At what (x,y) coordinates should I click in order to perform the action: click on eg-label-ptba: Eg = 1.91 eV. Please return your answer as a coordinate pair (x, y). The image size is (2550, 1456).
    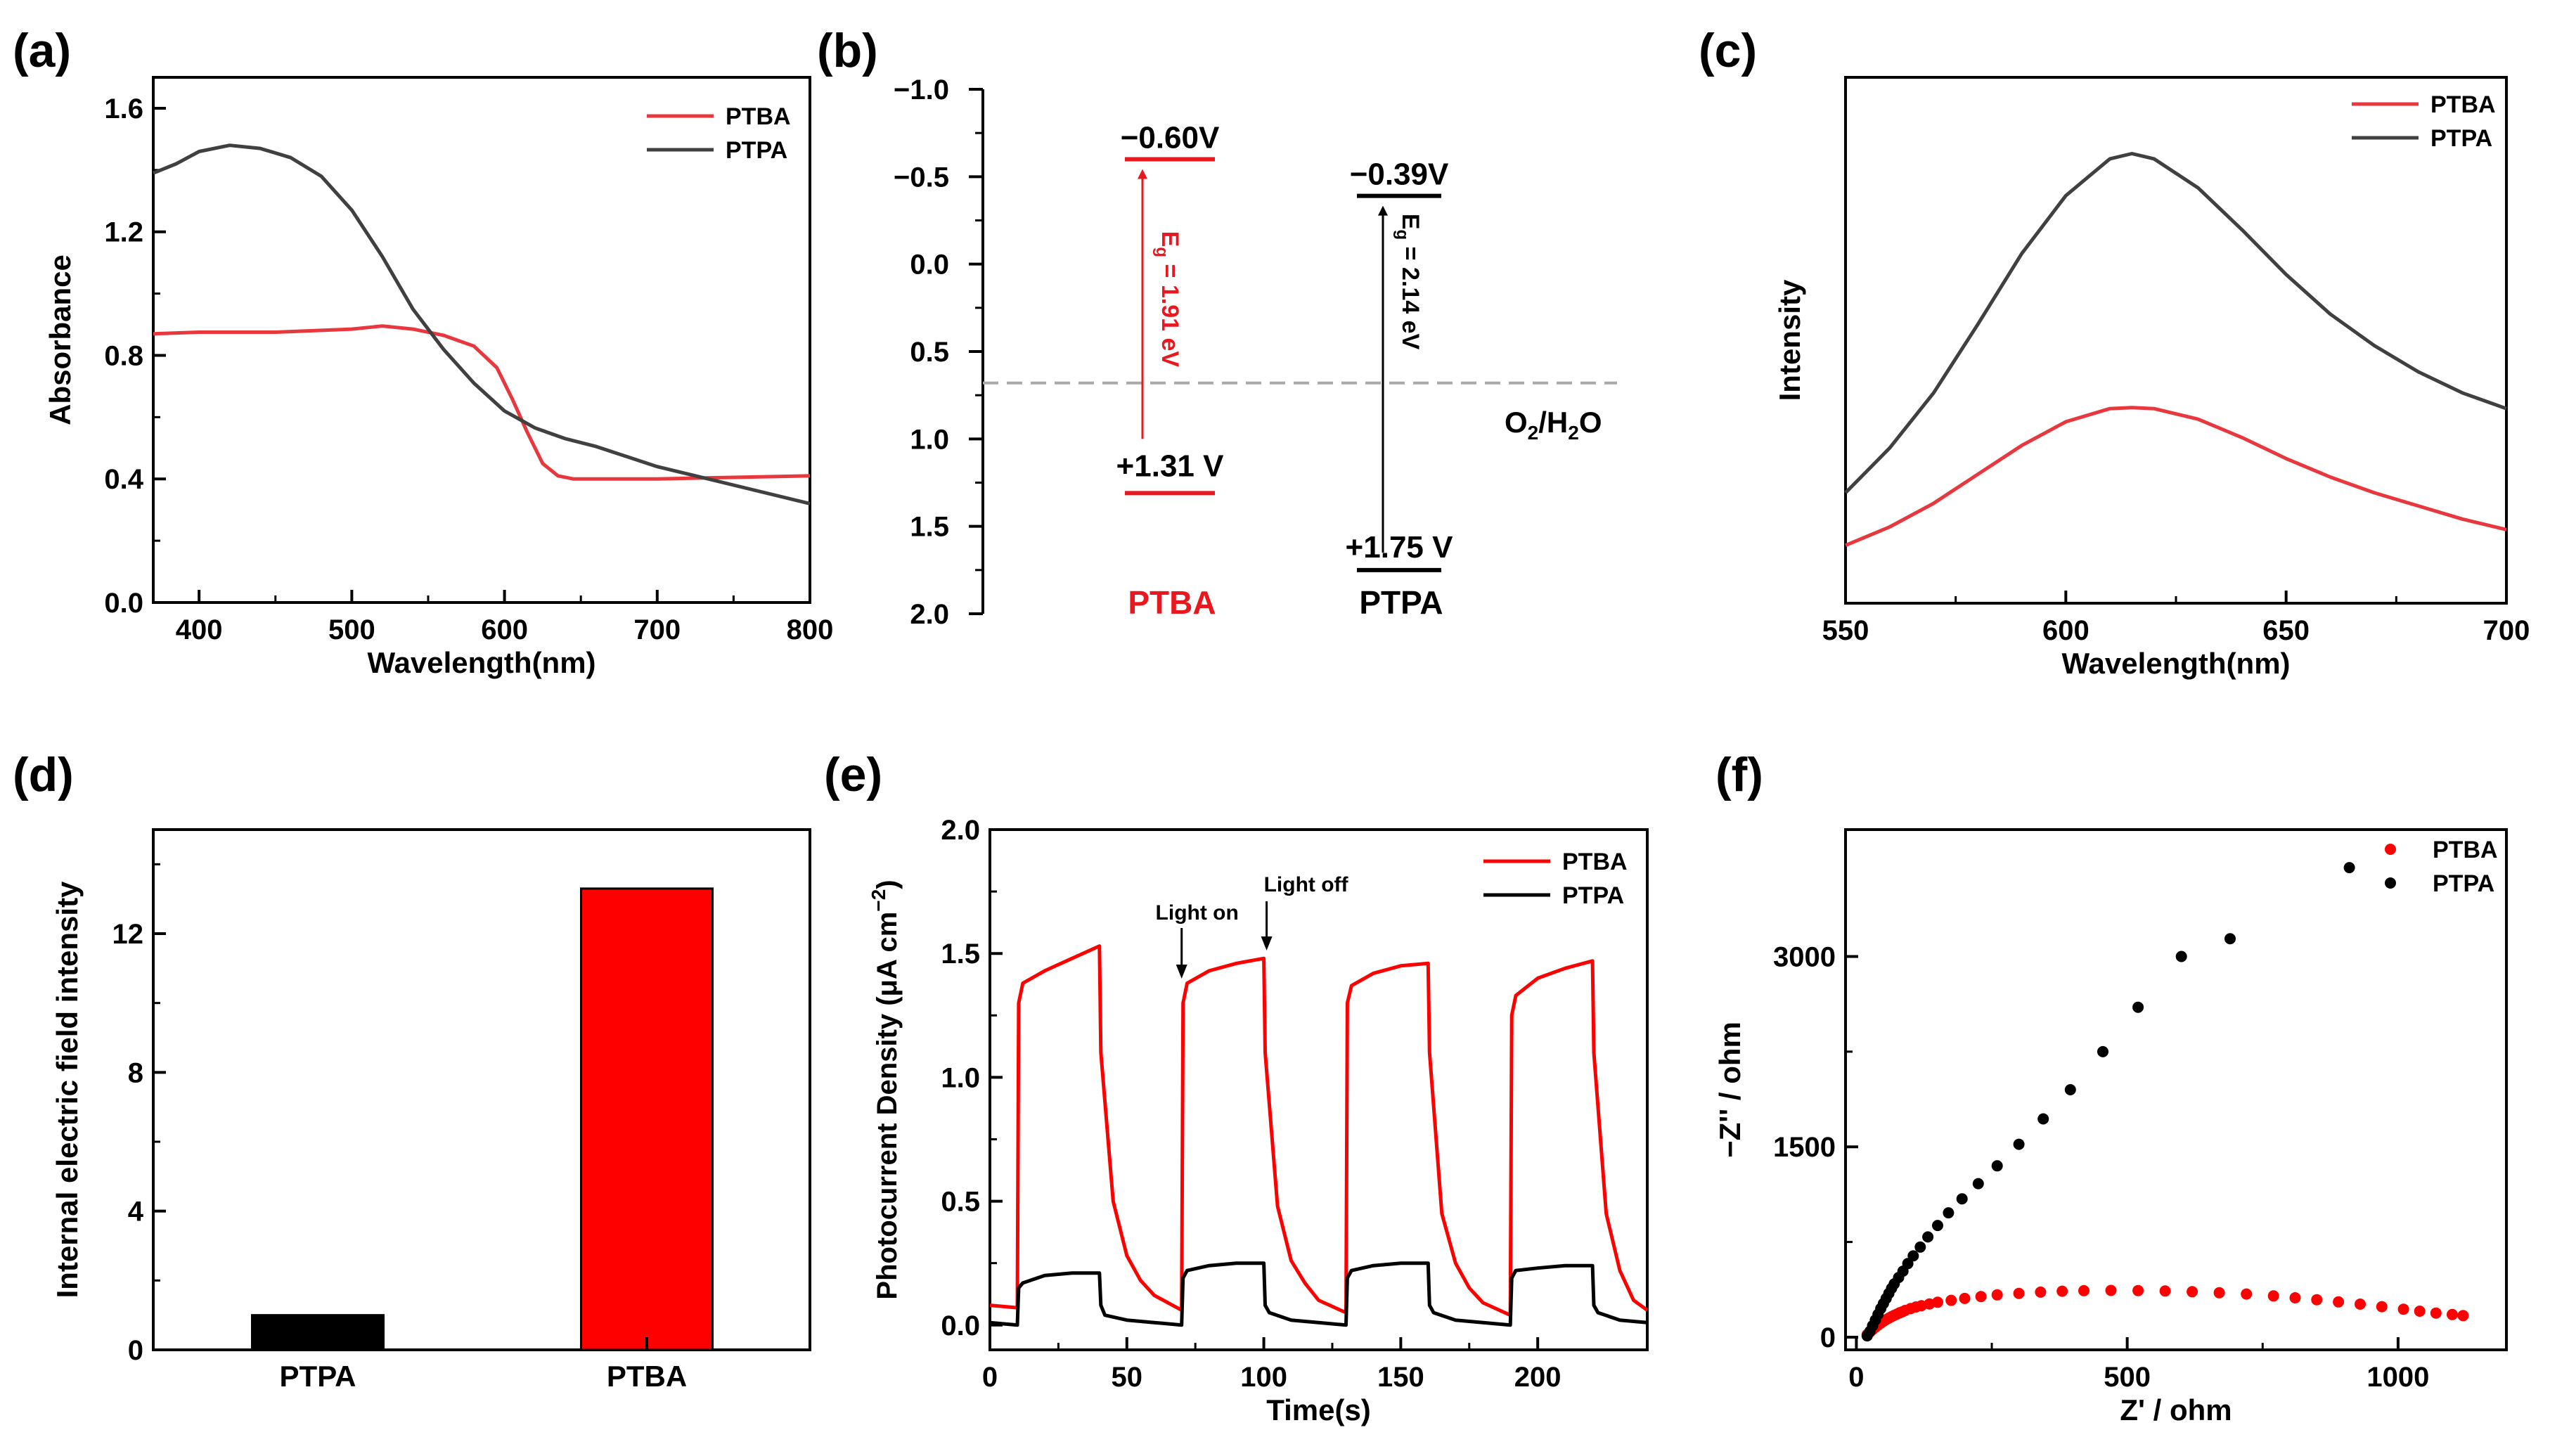
    Looking at the image, I should click on (1167, 299).